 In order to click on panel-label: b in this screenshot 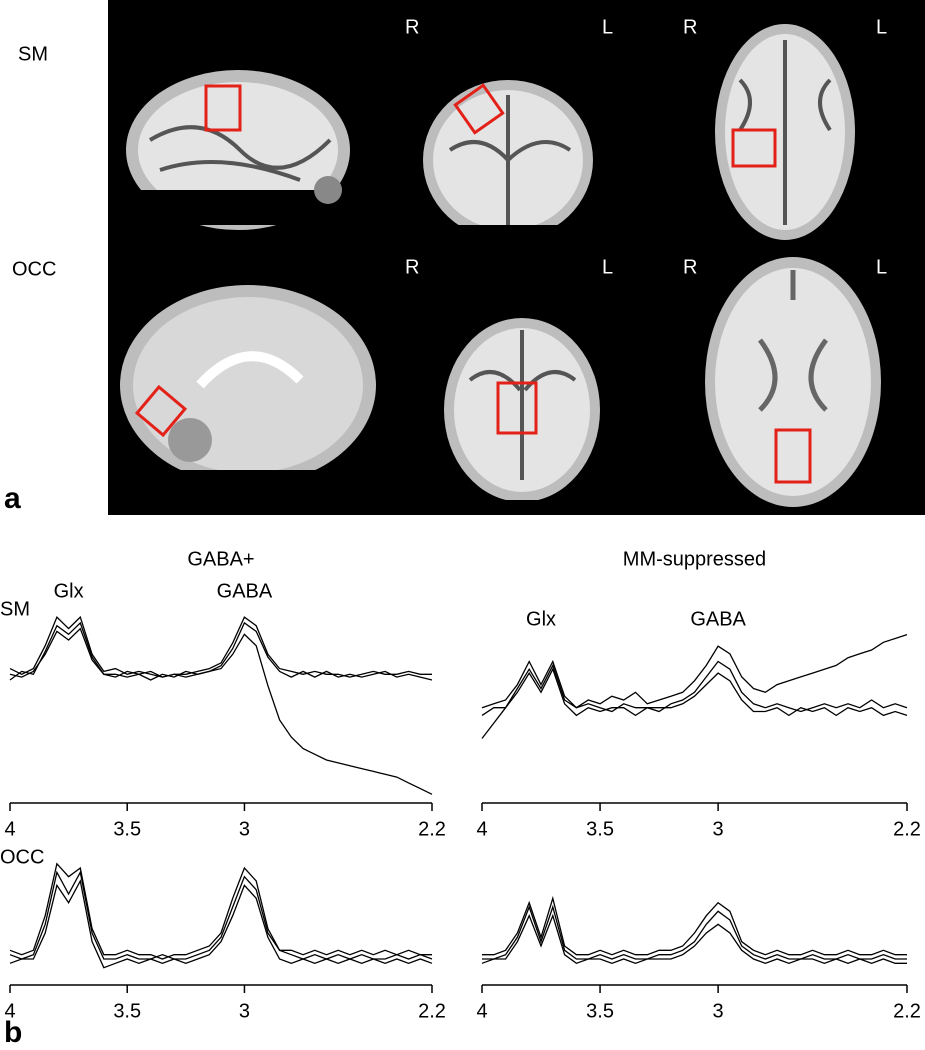, I will do `click(13, 1032)`.